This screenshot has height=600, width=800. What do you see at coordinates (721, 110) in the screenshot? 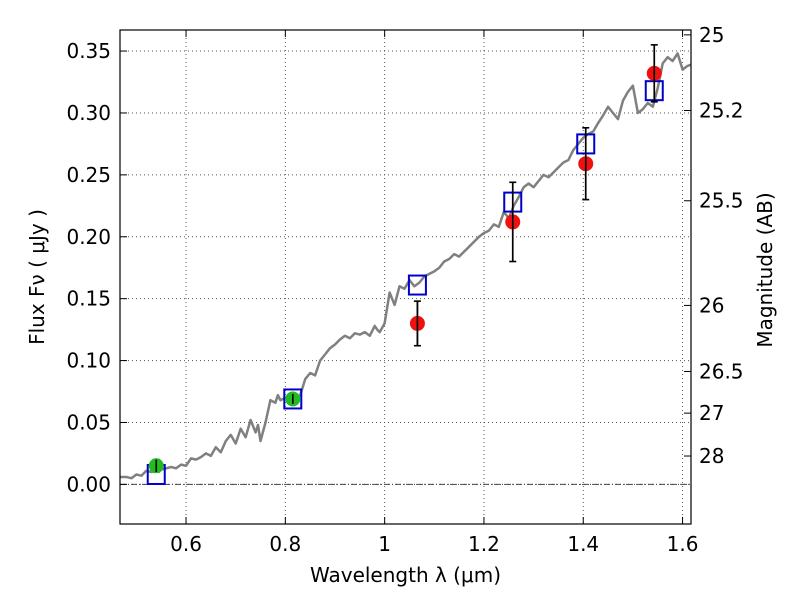
I see `mag-tick-label: 25.2` at bounding box center [721, 110].